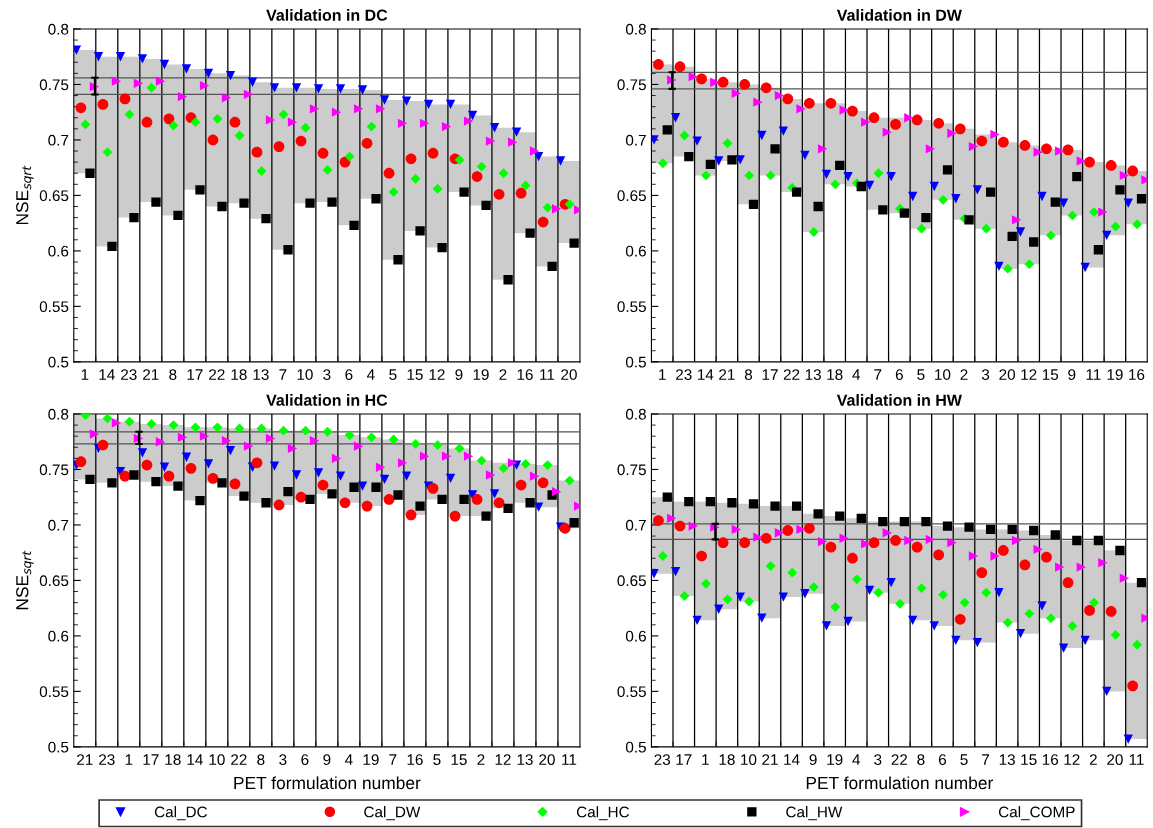 This screenshot has width=1153, height=828. What do you see at coordinates (25, 580) in the screenshot?
I see `y-axis-title: NSE$_{sqrt}$` at bounding box center [25, 580].